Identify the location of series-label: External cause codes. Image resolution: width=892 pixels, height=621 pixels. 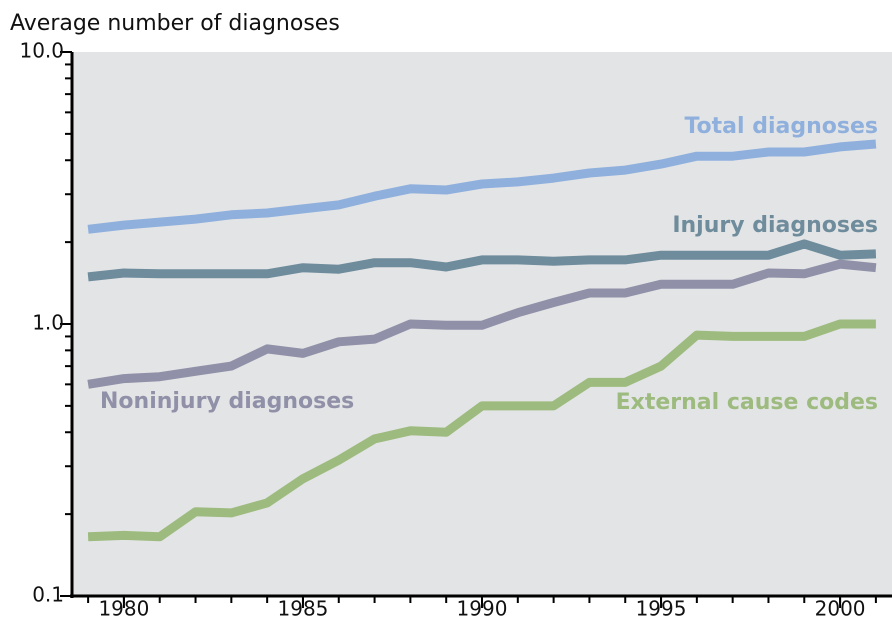
(747, 402).